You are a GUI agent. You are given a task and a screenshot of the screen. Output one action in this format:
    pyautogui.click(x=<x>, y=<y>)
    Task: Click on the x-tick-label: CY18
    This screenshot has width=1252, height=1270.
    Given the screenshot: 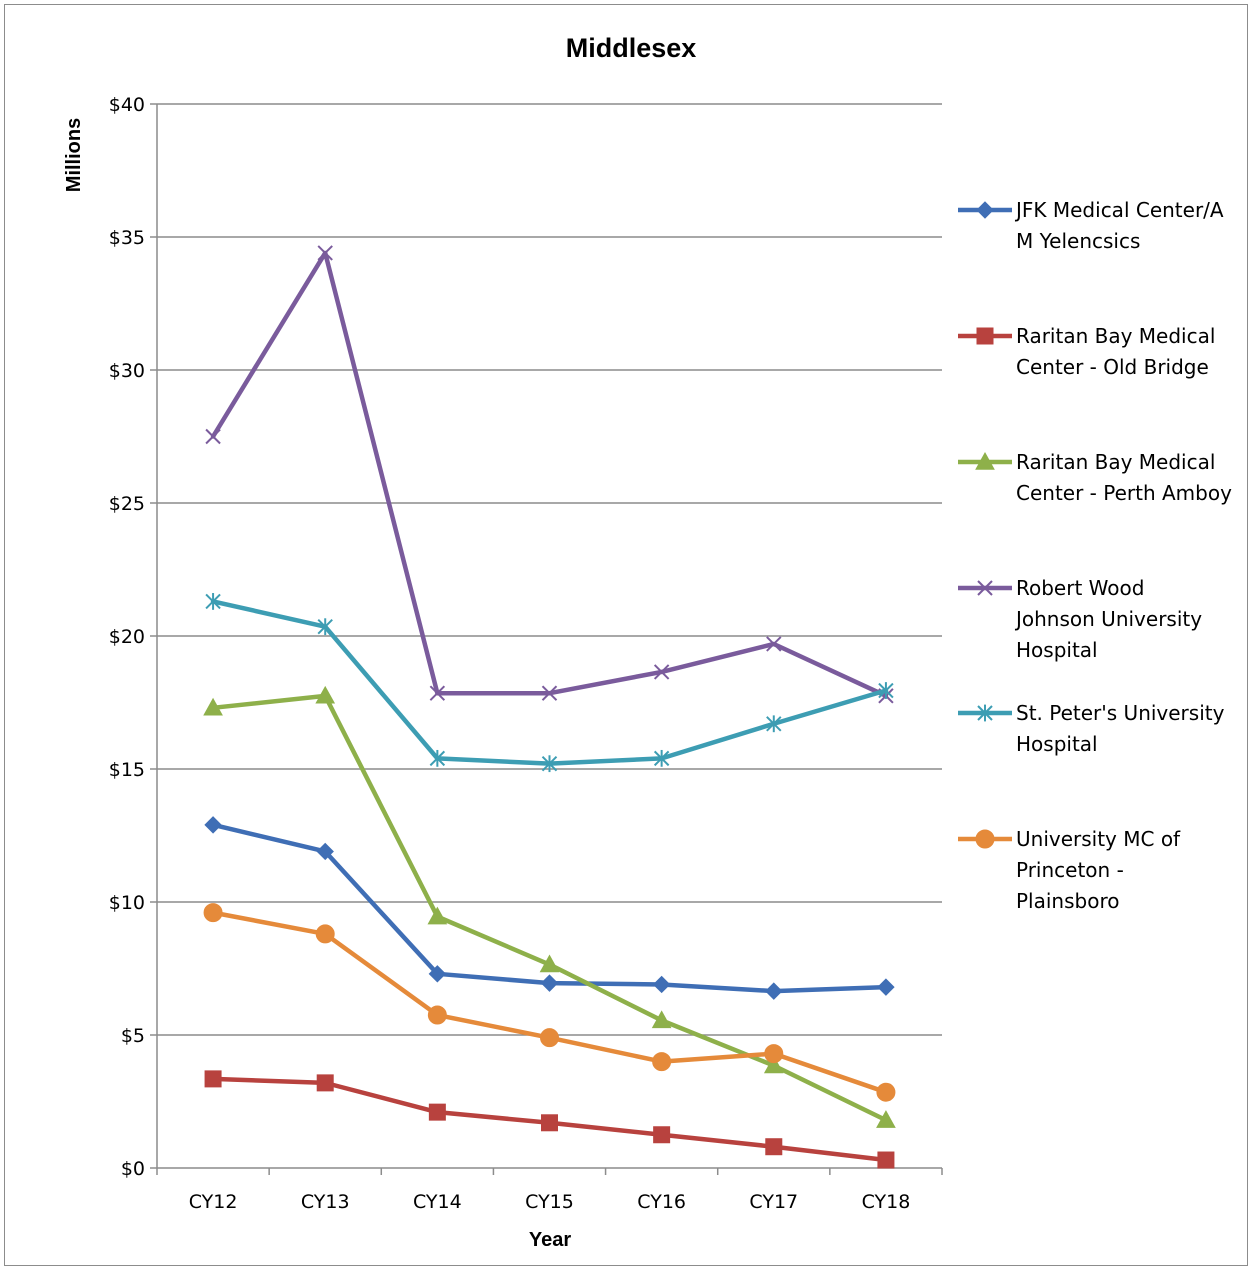 What is the action you would take?
    pyautogui.click(x=886, y=1202)
    